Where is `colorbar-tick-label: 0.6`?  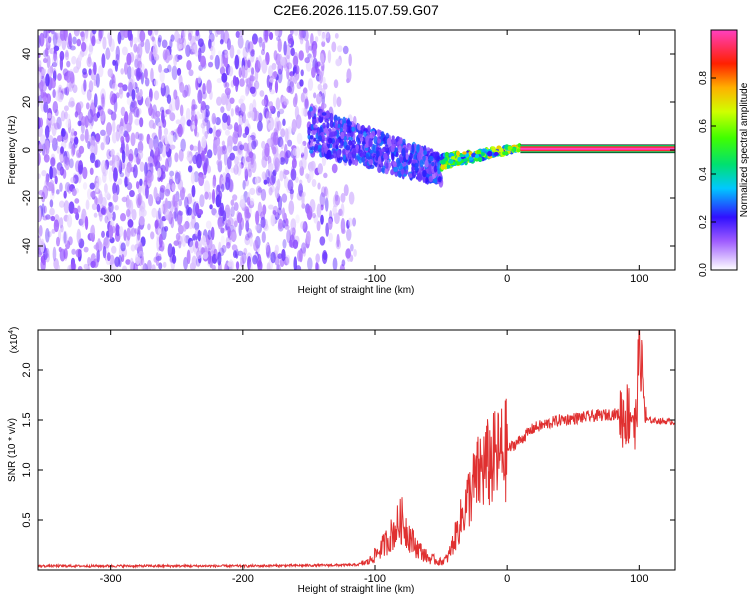
colorbar-tick-label: 0.6 is located at coordinates (703, 126).